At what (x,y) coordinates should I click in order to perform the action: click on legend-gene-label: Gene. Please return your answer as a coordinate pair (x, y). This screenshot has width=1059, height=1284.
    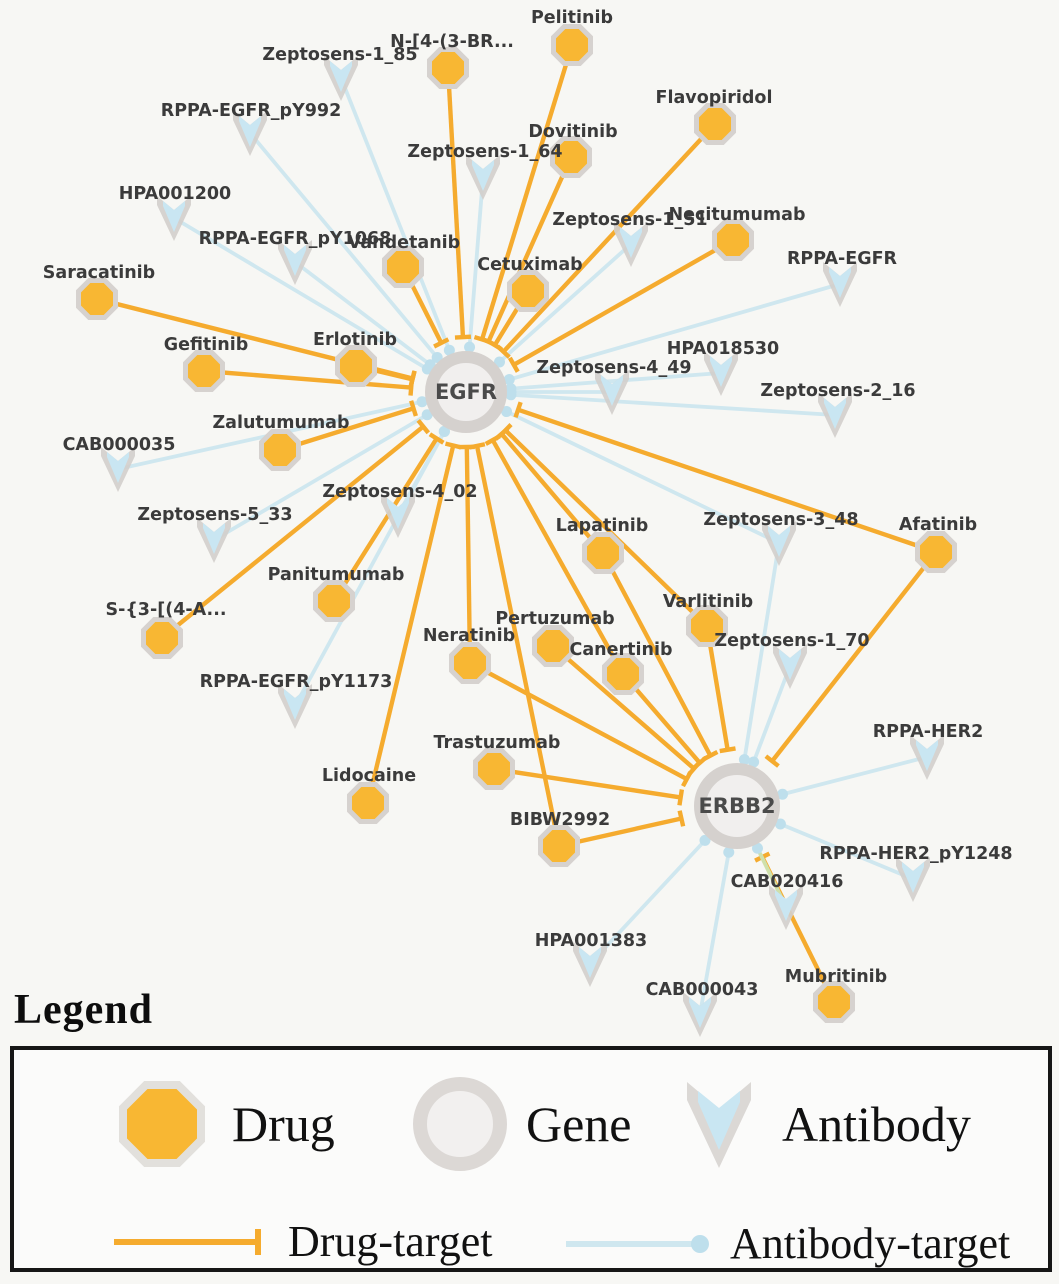
    Looking at the image, I should click on (579, 1124).